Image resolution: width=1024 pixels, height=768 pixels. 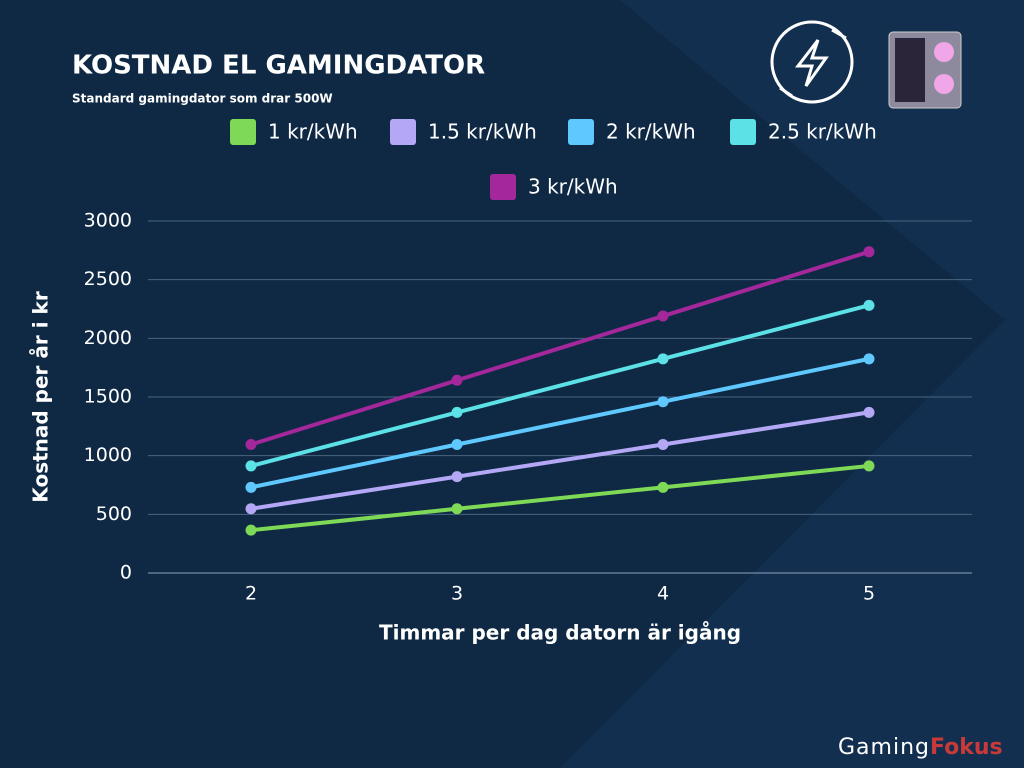 I want to click on x-tick-label: 4, so click(x=663, y=594).